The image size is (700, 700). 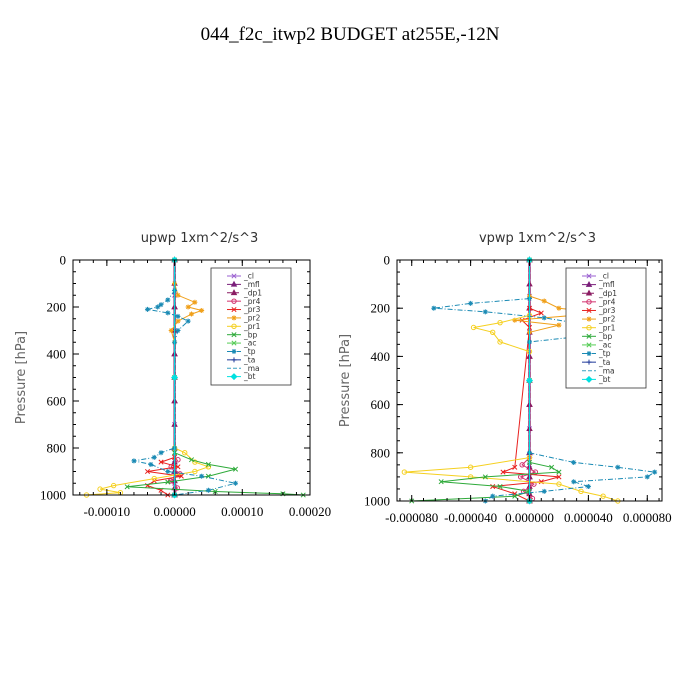 What do you see at coordinates (57, 307) in the screenshot?
I see `y-tick-label: 200` at bounding box center [57, 307].